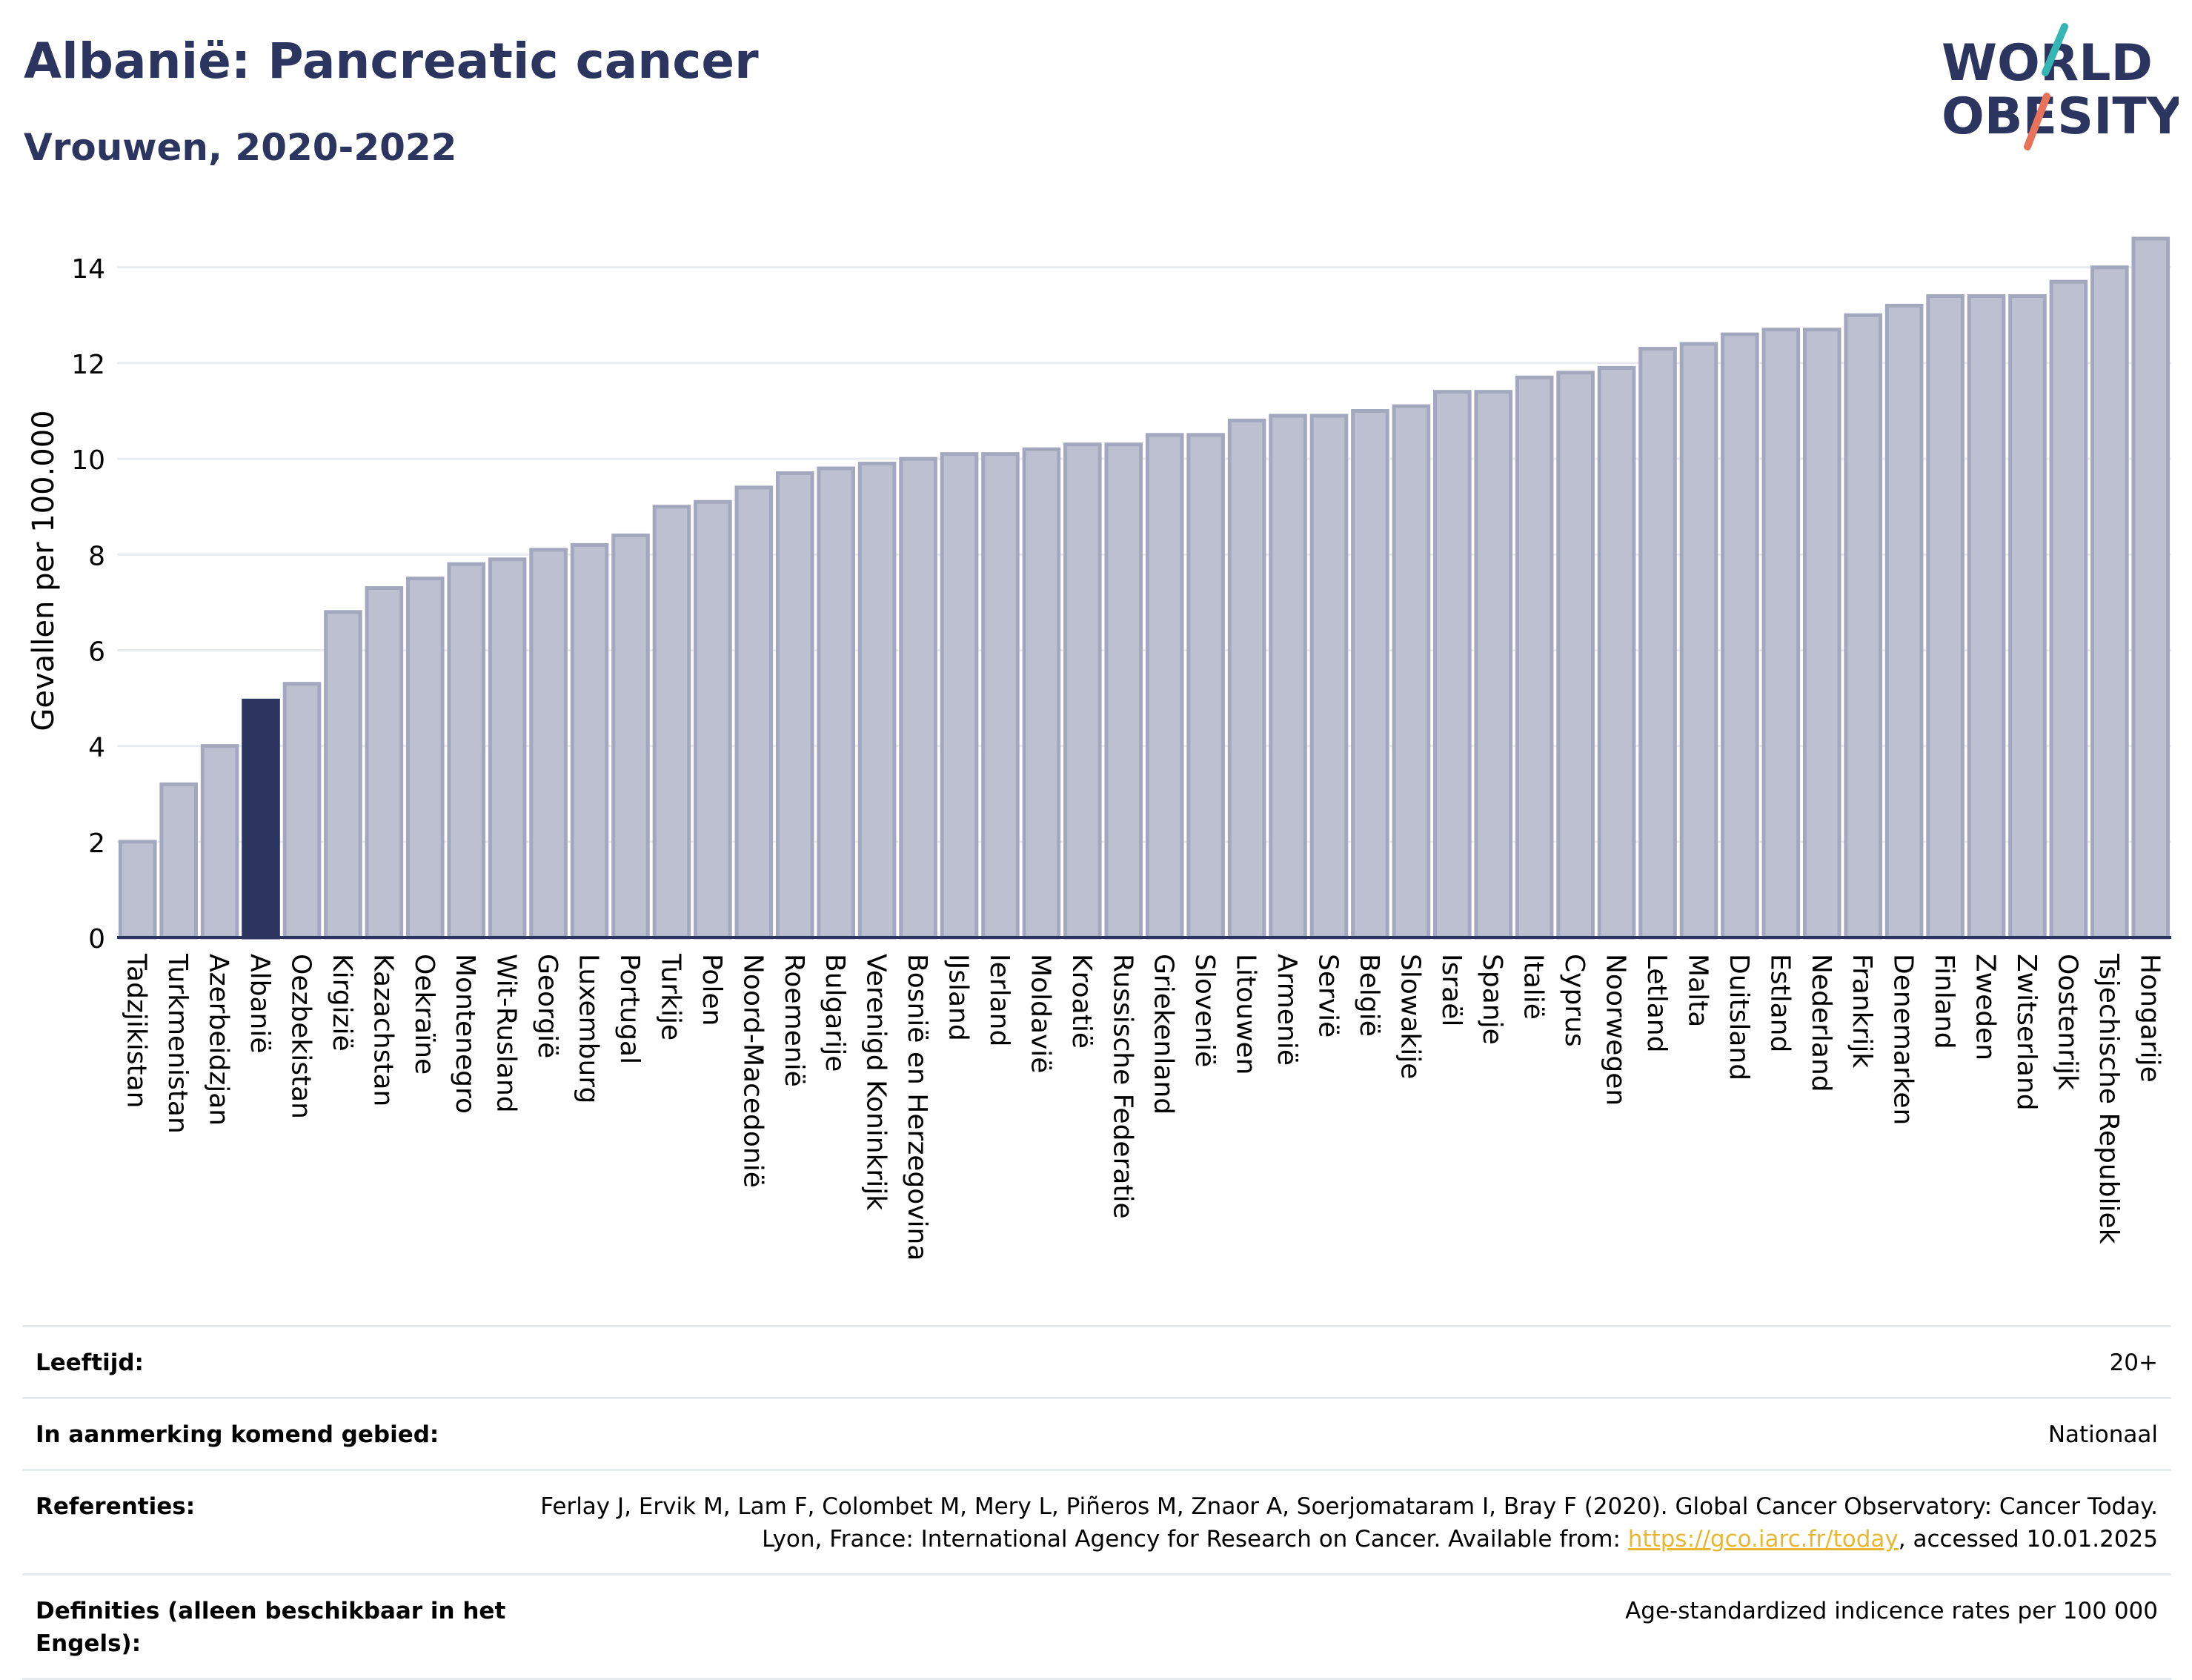  What do you see at coordinates (1369, 996) in the screenshot?
I see `x-tick-label: België` at bounding box center [1369, 996].